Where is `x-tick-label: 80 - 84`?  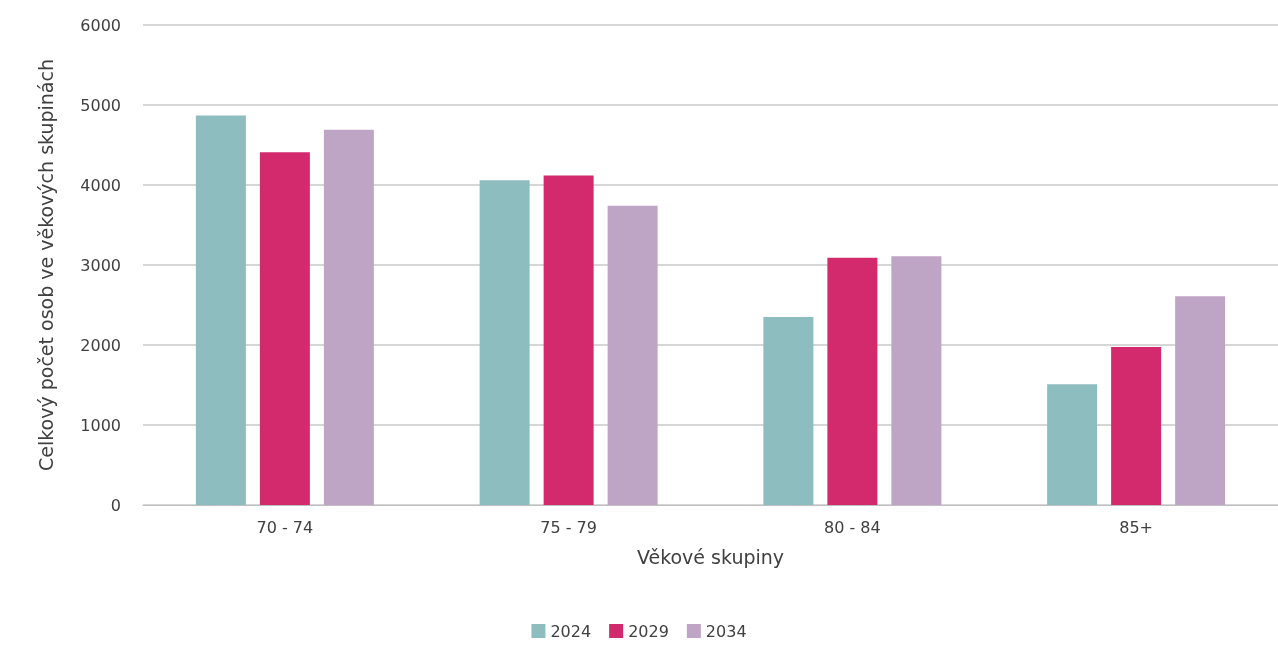 x-tick-label: 80 - 84 is located at coordinates (852, 527).